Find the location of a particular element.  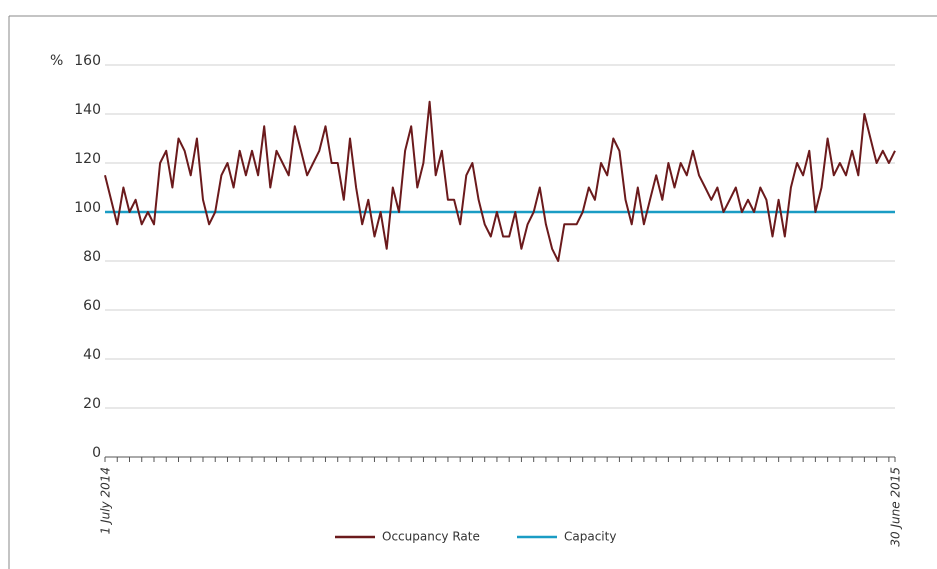

y-tick-label: 20 is located at coordinates (92, 404).